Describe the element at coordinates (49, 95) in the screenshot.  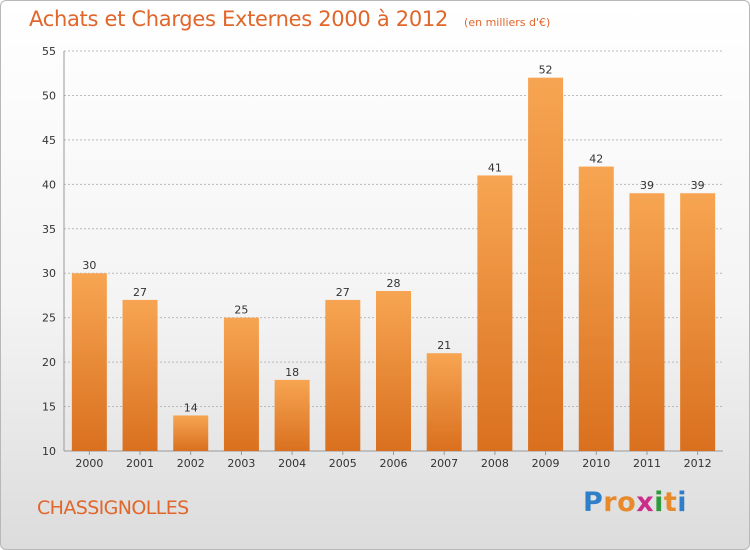
I see `y-tick-label: 50` at that location.